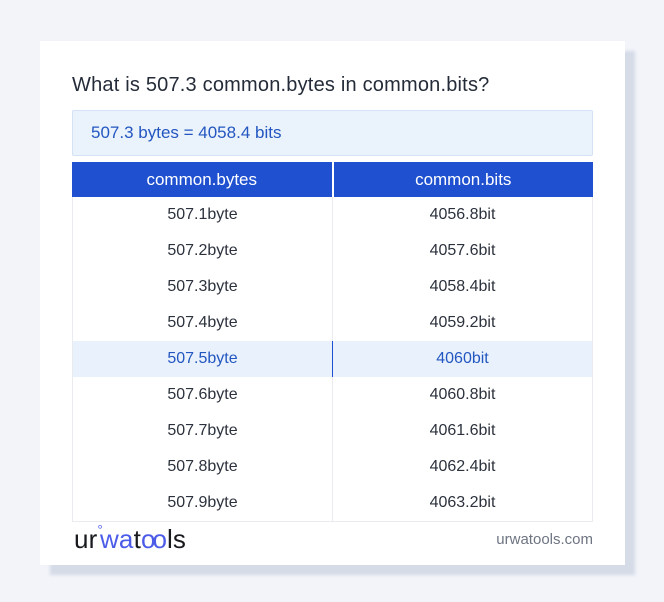  What do you see at coordinates (202, 466) in the screenshot?
I see `bytes-cell: 507.8byte` at bounding box center [202, 466].